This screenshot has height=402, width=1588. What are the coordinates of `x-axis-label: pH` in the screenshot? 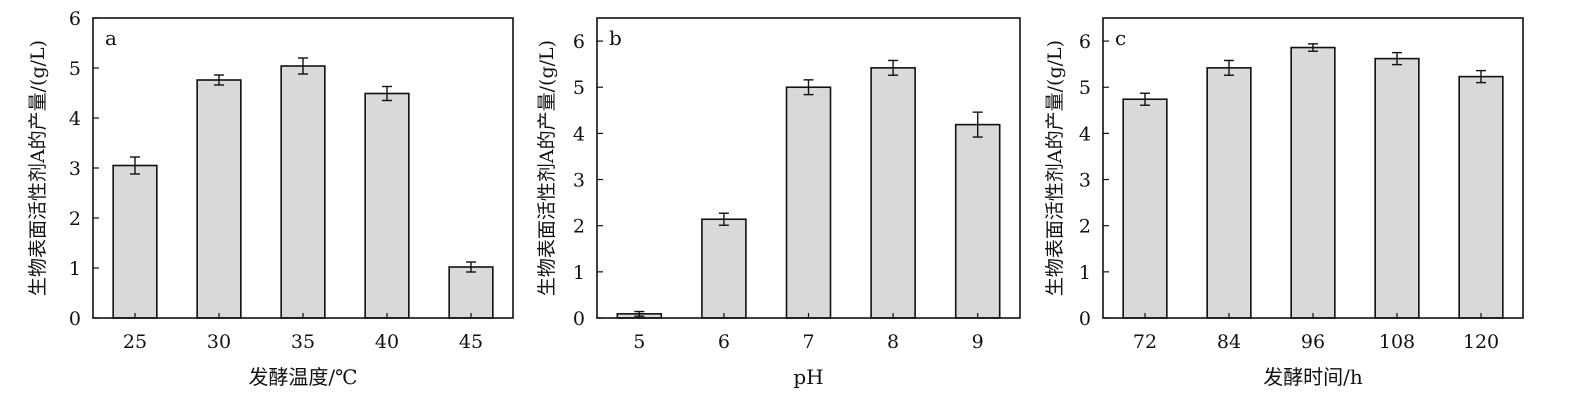 It's located at (808, 377).